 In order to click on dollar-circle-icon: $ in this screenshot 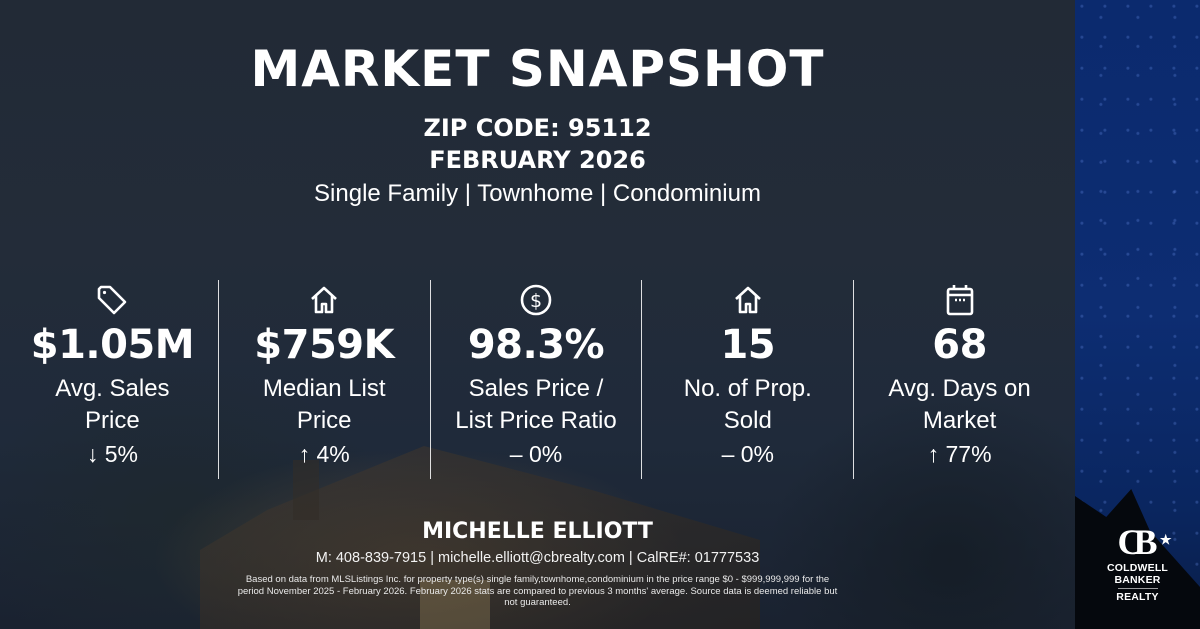, I will do `click(536, 300)`.